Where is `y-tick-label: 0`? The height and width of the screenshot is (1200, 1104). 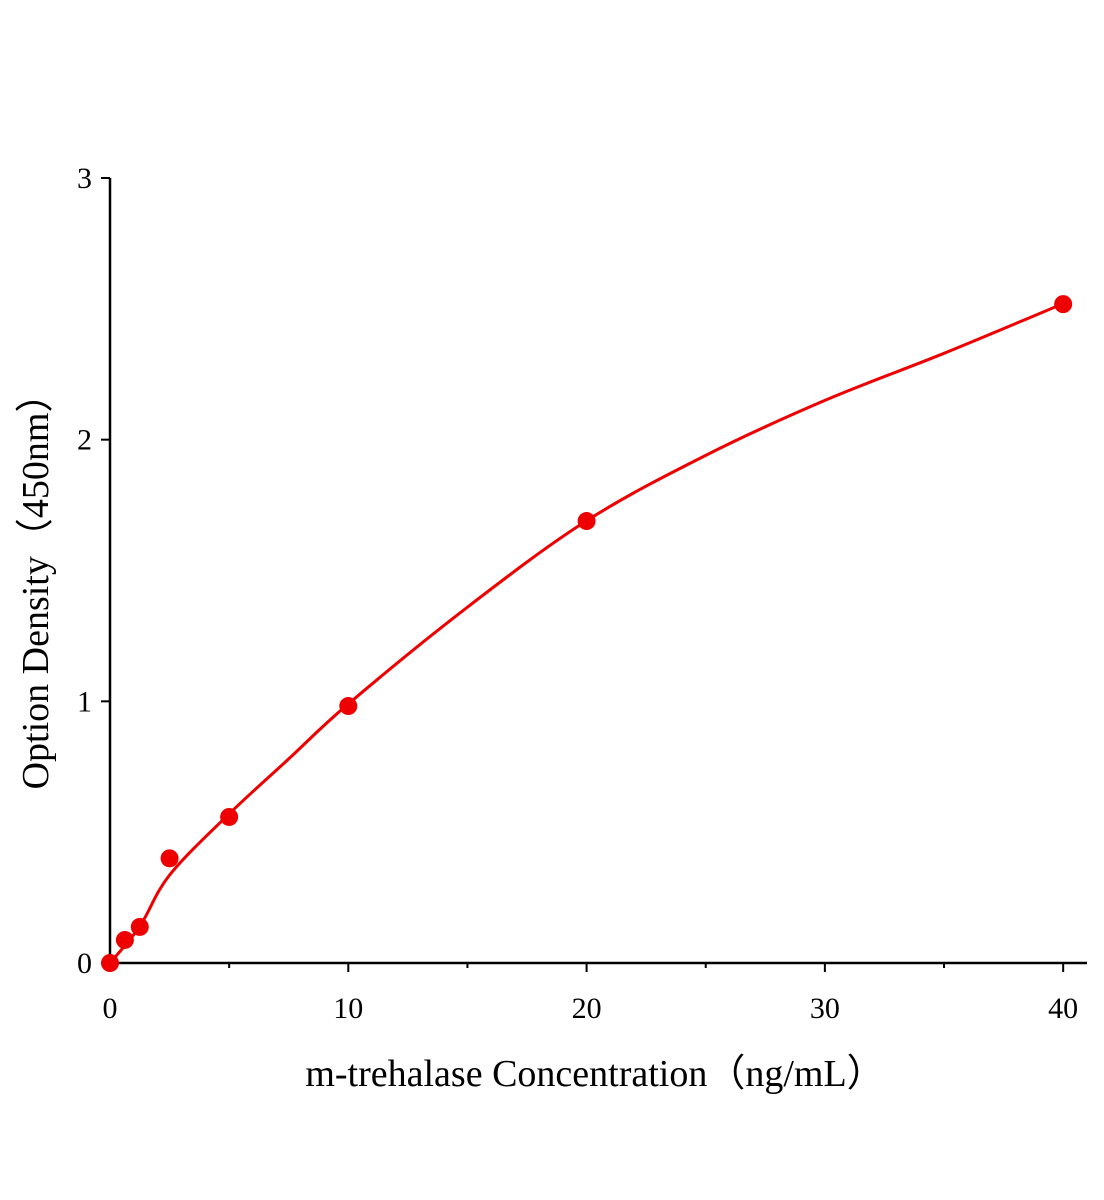 y-tick-label: 0 is located at coordinates (84, 963).